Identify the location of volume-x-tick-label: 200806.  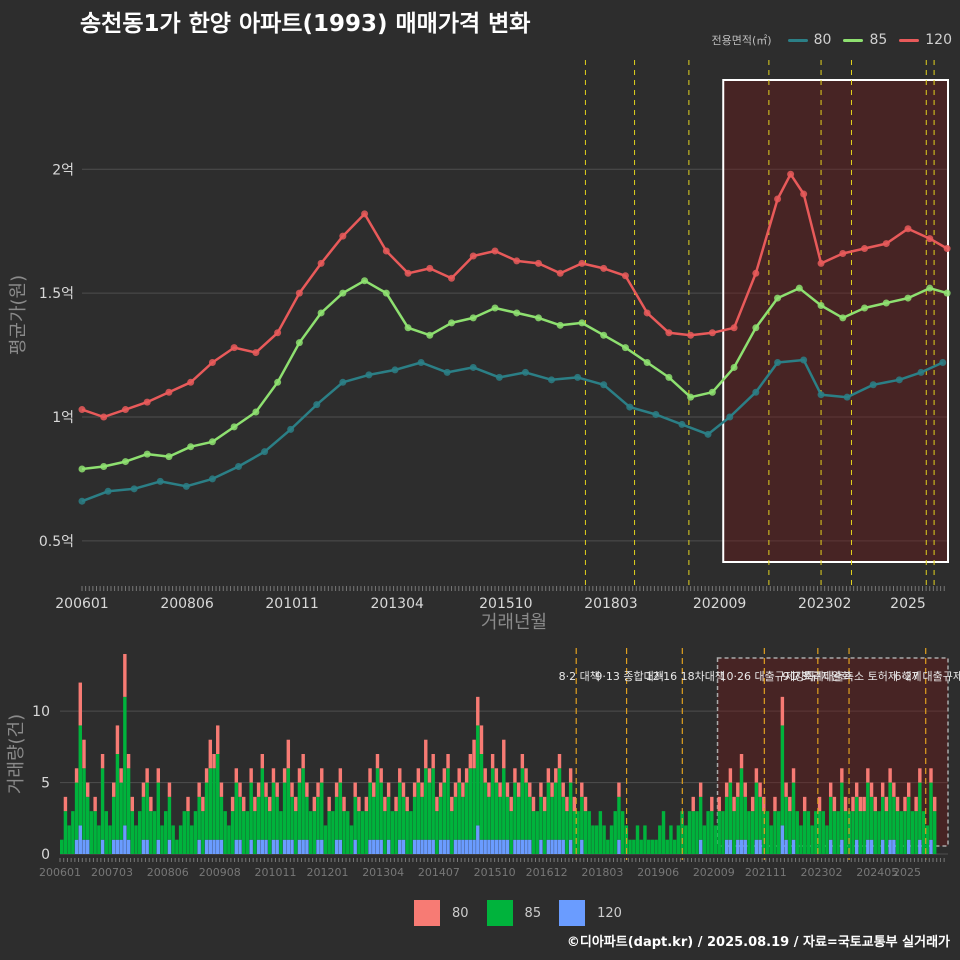
(168, 872).